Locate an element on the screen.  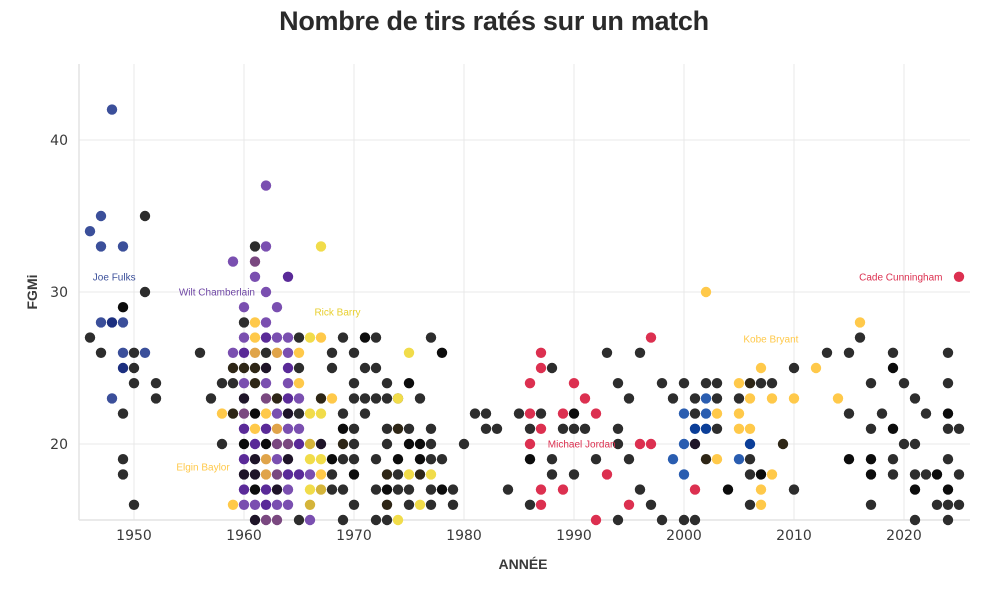
annotation-label: Joe Fulks is located at coordinates (114, 277).